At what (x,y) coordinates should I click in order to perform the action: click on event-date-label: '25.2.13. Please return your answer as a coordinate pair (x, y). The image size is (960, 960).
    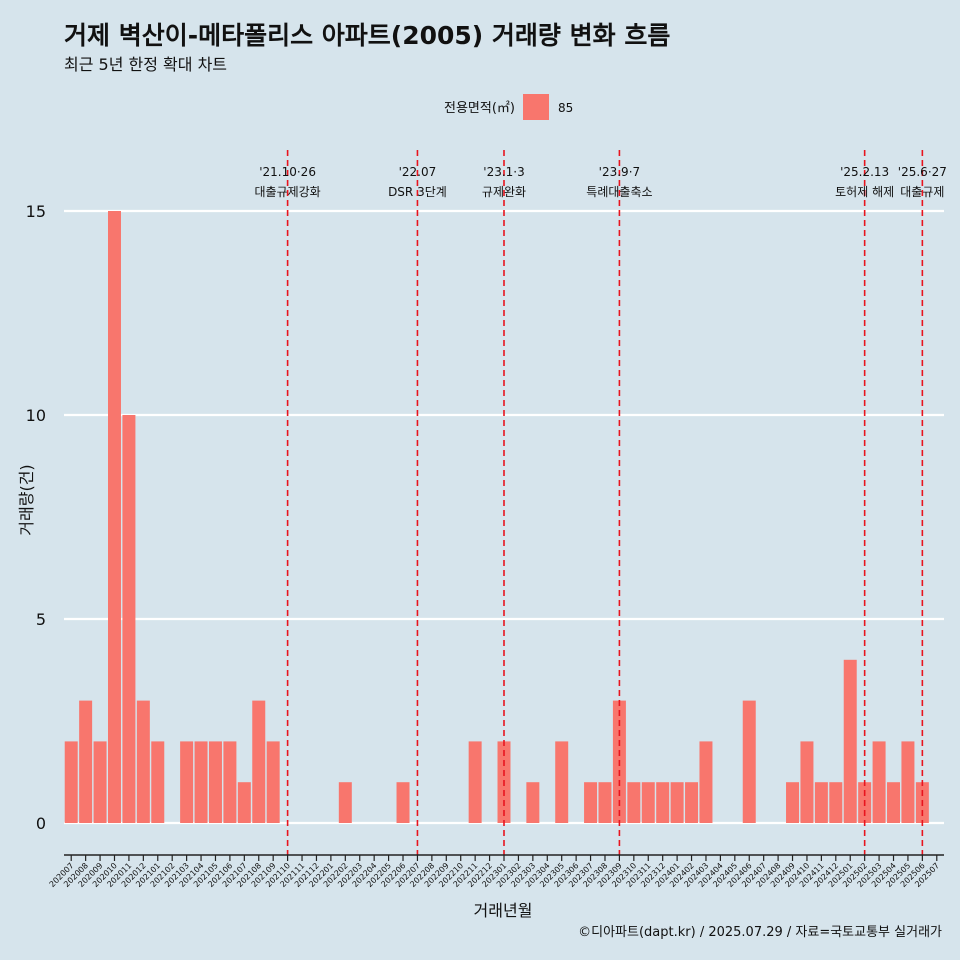
    Looking at the image, I should click on (864, 172).